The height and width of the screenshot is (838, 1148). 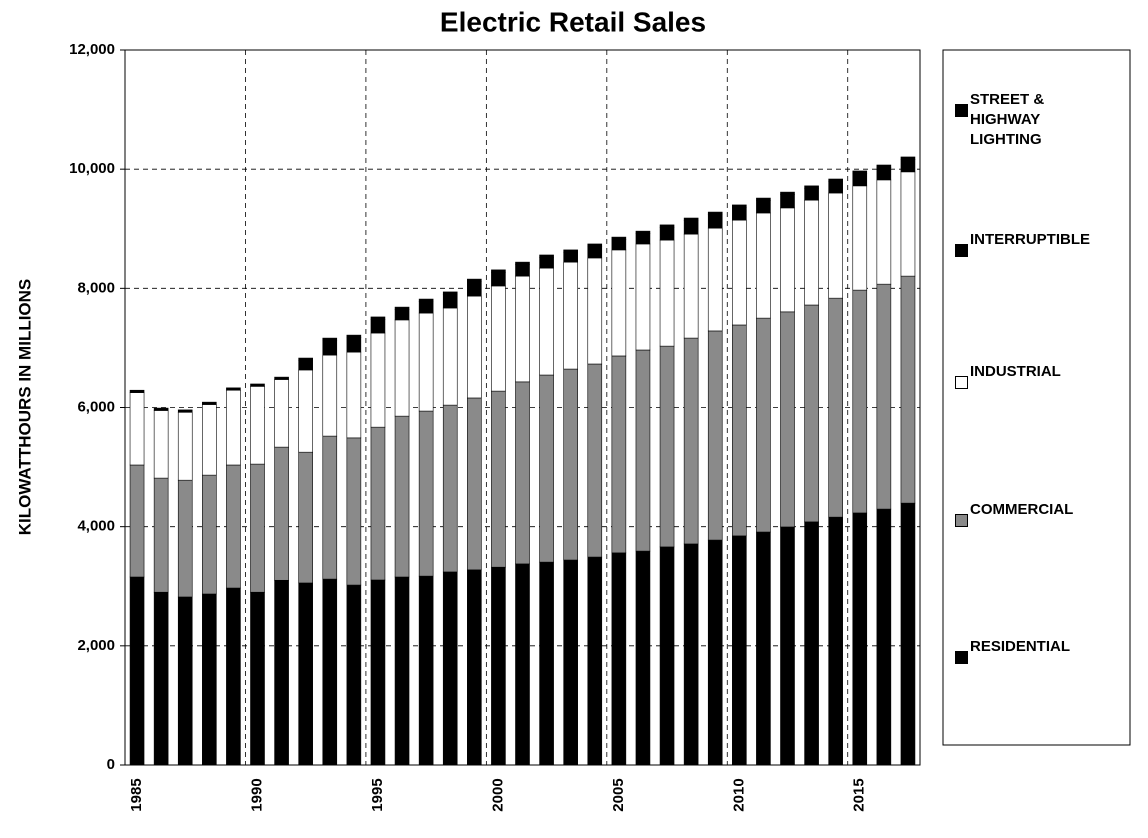 What do you see at coordinates (96, 526) in the screenshot?
I see `y-tick-label: 4,000` at bounding box center [96, 526].